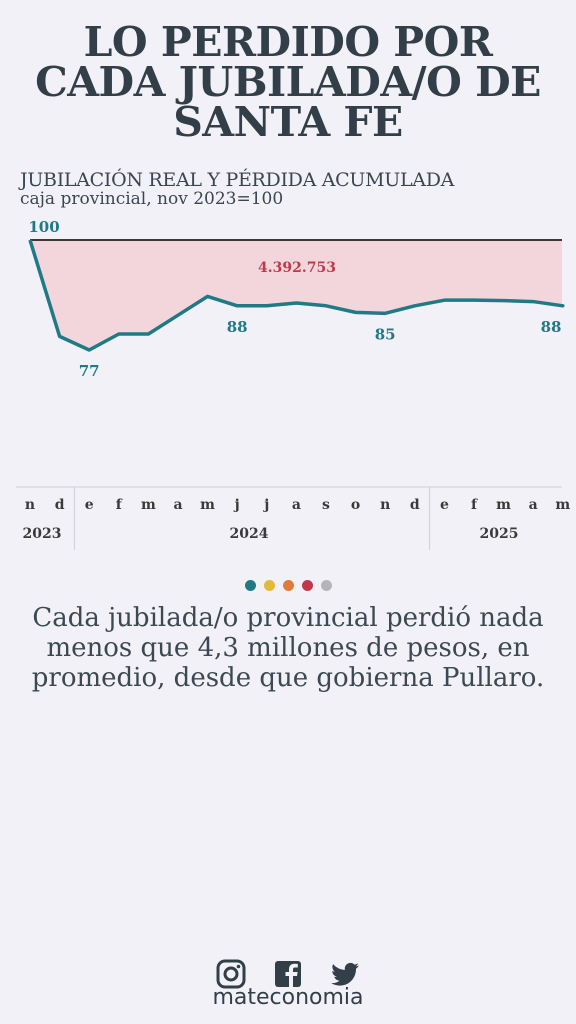  Describe the element at coordinates (326, 505) in the screenshot. I see `x-tick-label: s` at that location.